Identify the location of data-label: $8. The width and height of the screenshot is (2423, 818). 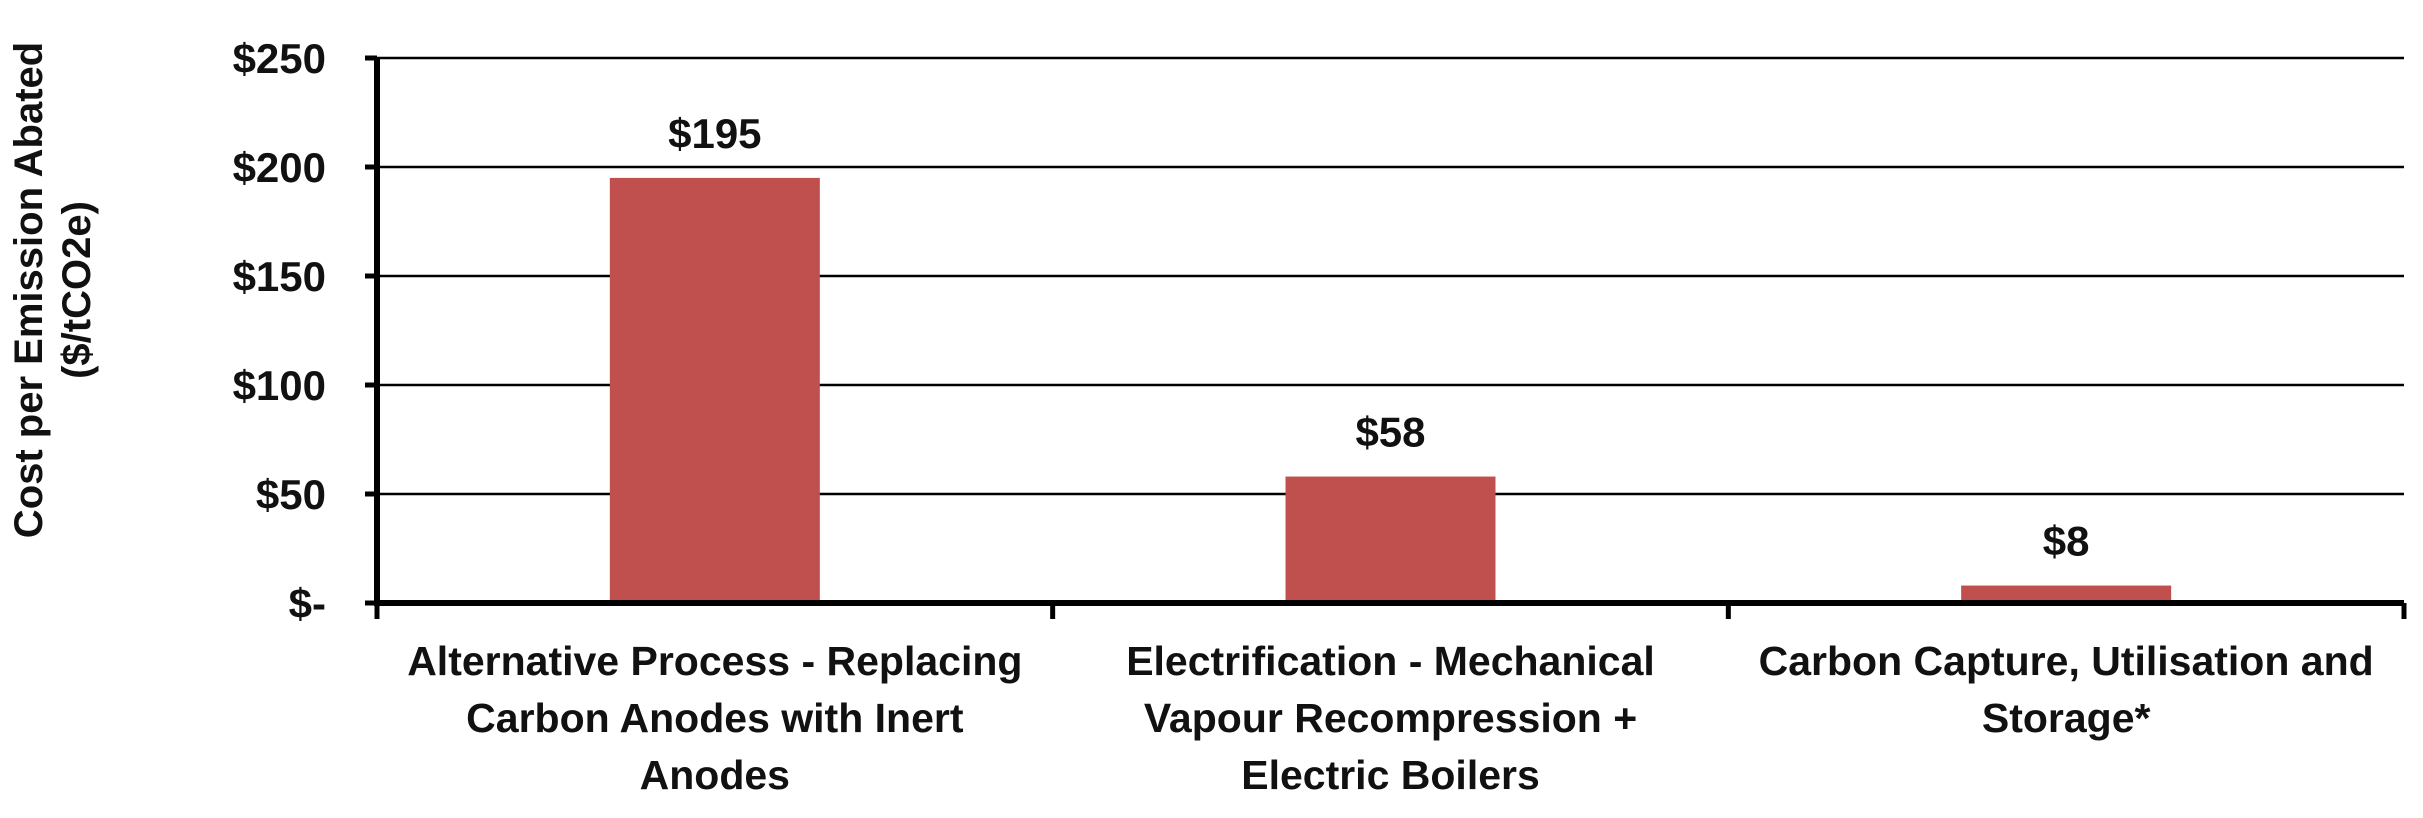
(2066, 541).